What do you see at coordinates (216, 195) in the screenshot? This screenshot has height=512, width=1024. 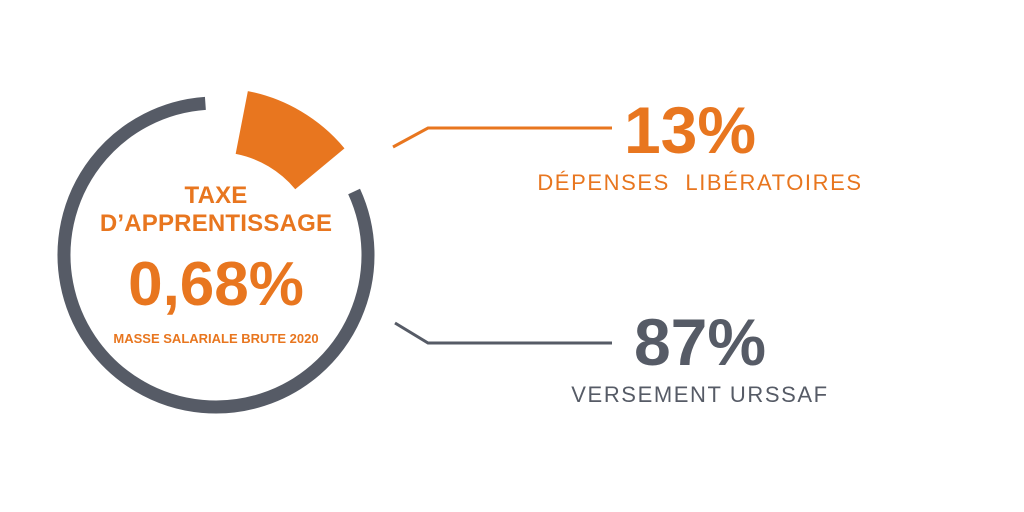 I see `center-title-line1: TAXE` at bounding box center [216, 195].